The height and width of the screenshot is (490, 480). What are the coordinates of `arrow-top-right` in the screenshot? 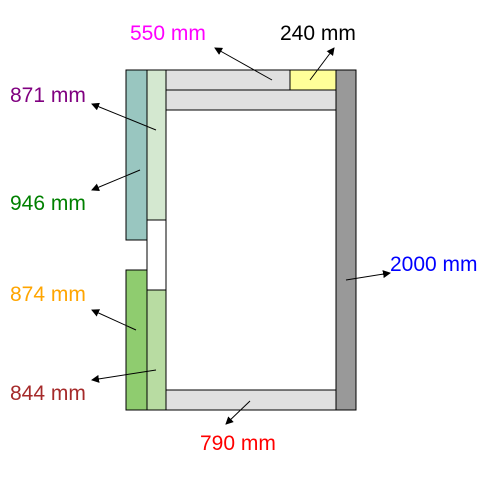 It's located at (322, 64).